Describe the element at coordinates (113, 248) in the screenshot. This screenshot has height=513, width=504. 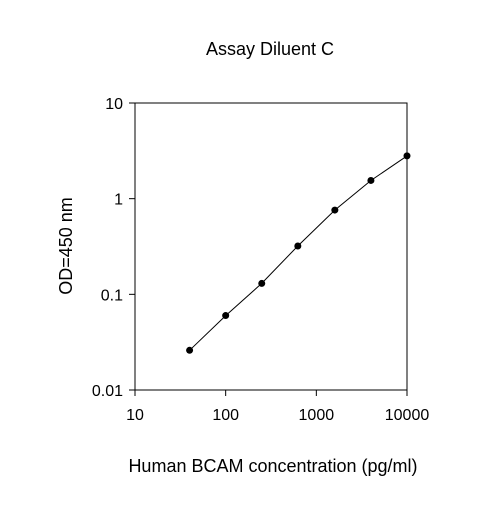
I see `y-axis-ticks: 0.01 0.1 1 10` at that location.